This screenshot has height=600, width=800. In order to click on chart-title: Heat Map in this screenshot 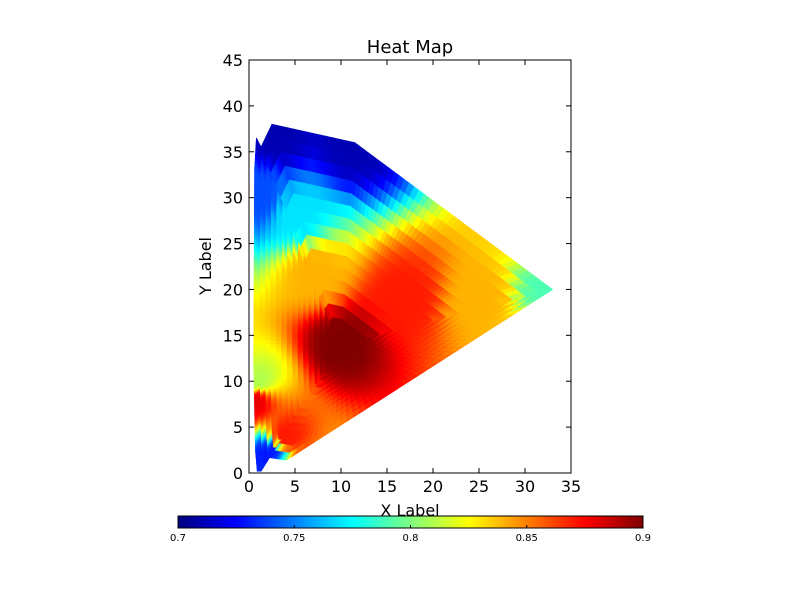, I will do `click(410, 47)`.